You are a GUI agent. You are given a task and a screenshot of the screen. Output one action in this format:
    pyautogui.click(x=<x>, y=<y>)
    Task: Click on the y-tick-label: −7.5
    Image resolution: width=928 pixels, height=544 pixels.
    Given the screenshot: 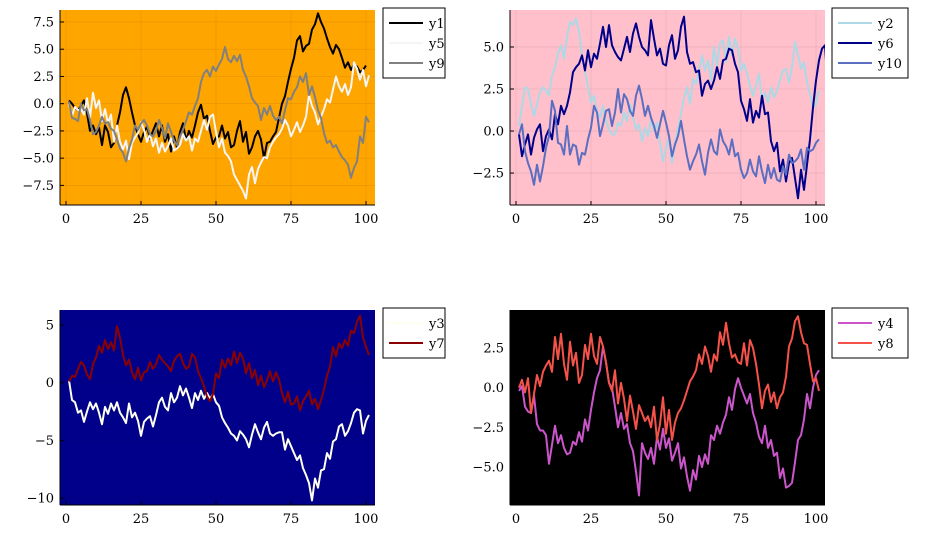 What is the action you would take?
    pyautogui.click(x=38, y=186)
    